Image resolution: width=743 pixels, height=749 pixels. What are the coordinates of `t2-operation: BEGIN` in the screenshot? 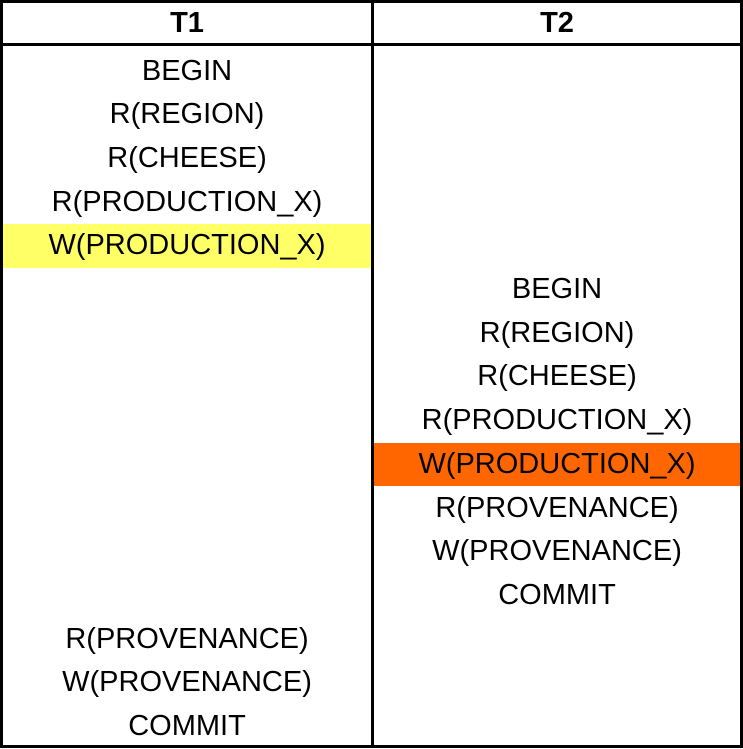 It's located at (557, 289).